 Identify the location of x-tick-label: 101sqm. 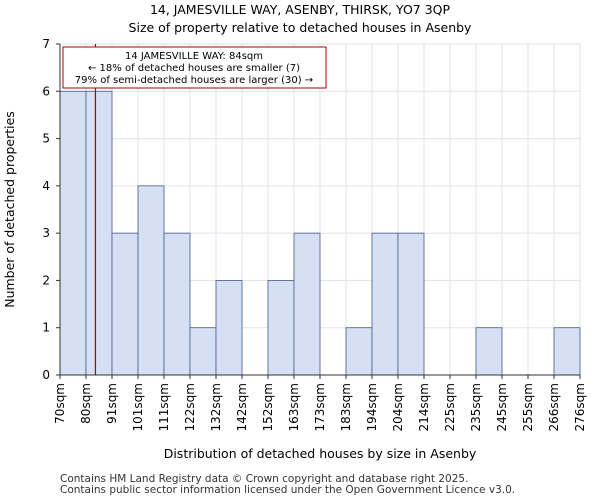
(138, 407).